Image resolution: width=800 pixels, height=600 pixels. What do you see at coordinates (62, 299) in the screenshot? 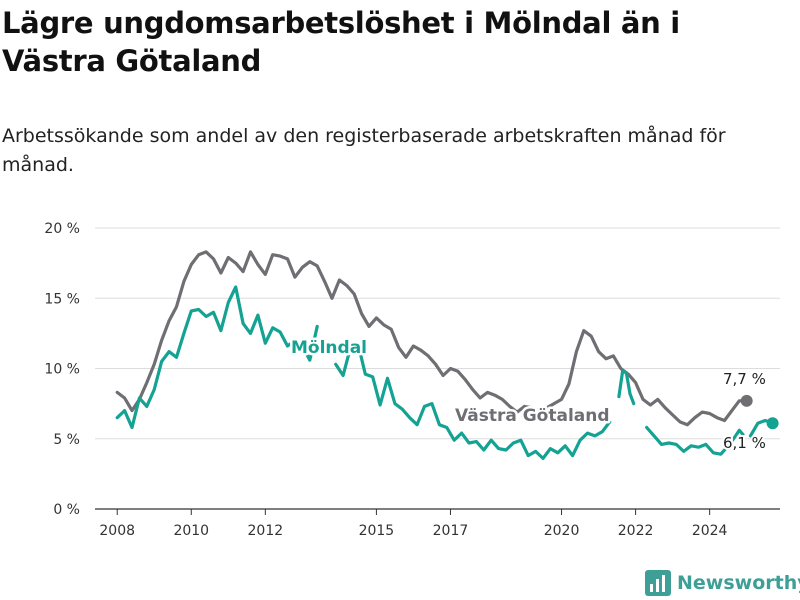
I see `y-tick-label: 15 %` at bounding box center [62, 299].